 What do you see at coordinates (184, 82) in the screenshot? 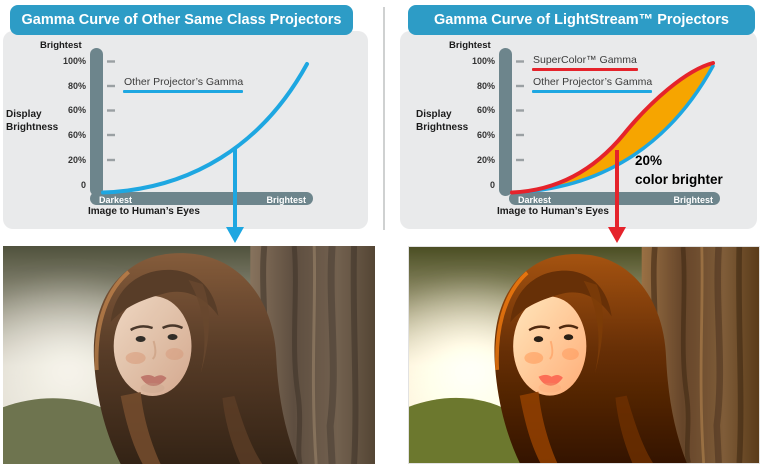
I see `left-legend-other-gamma: Other Projector’s Gamma` at bounding box center [184, 82].